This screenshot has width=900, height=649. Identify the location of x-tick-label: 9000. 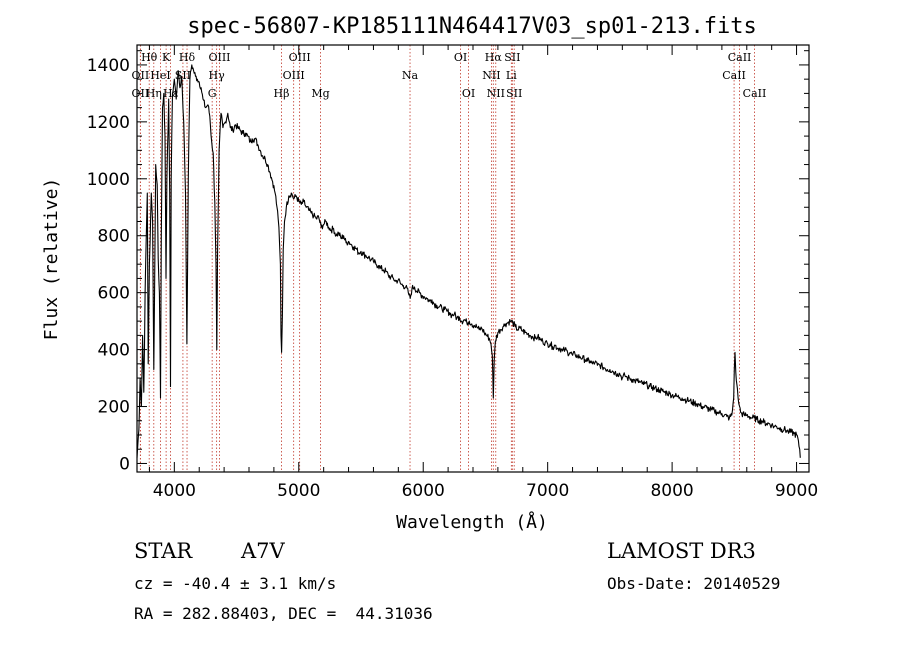
(796, 491).